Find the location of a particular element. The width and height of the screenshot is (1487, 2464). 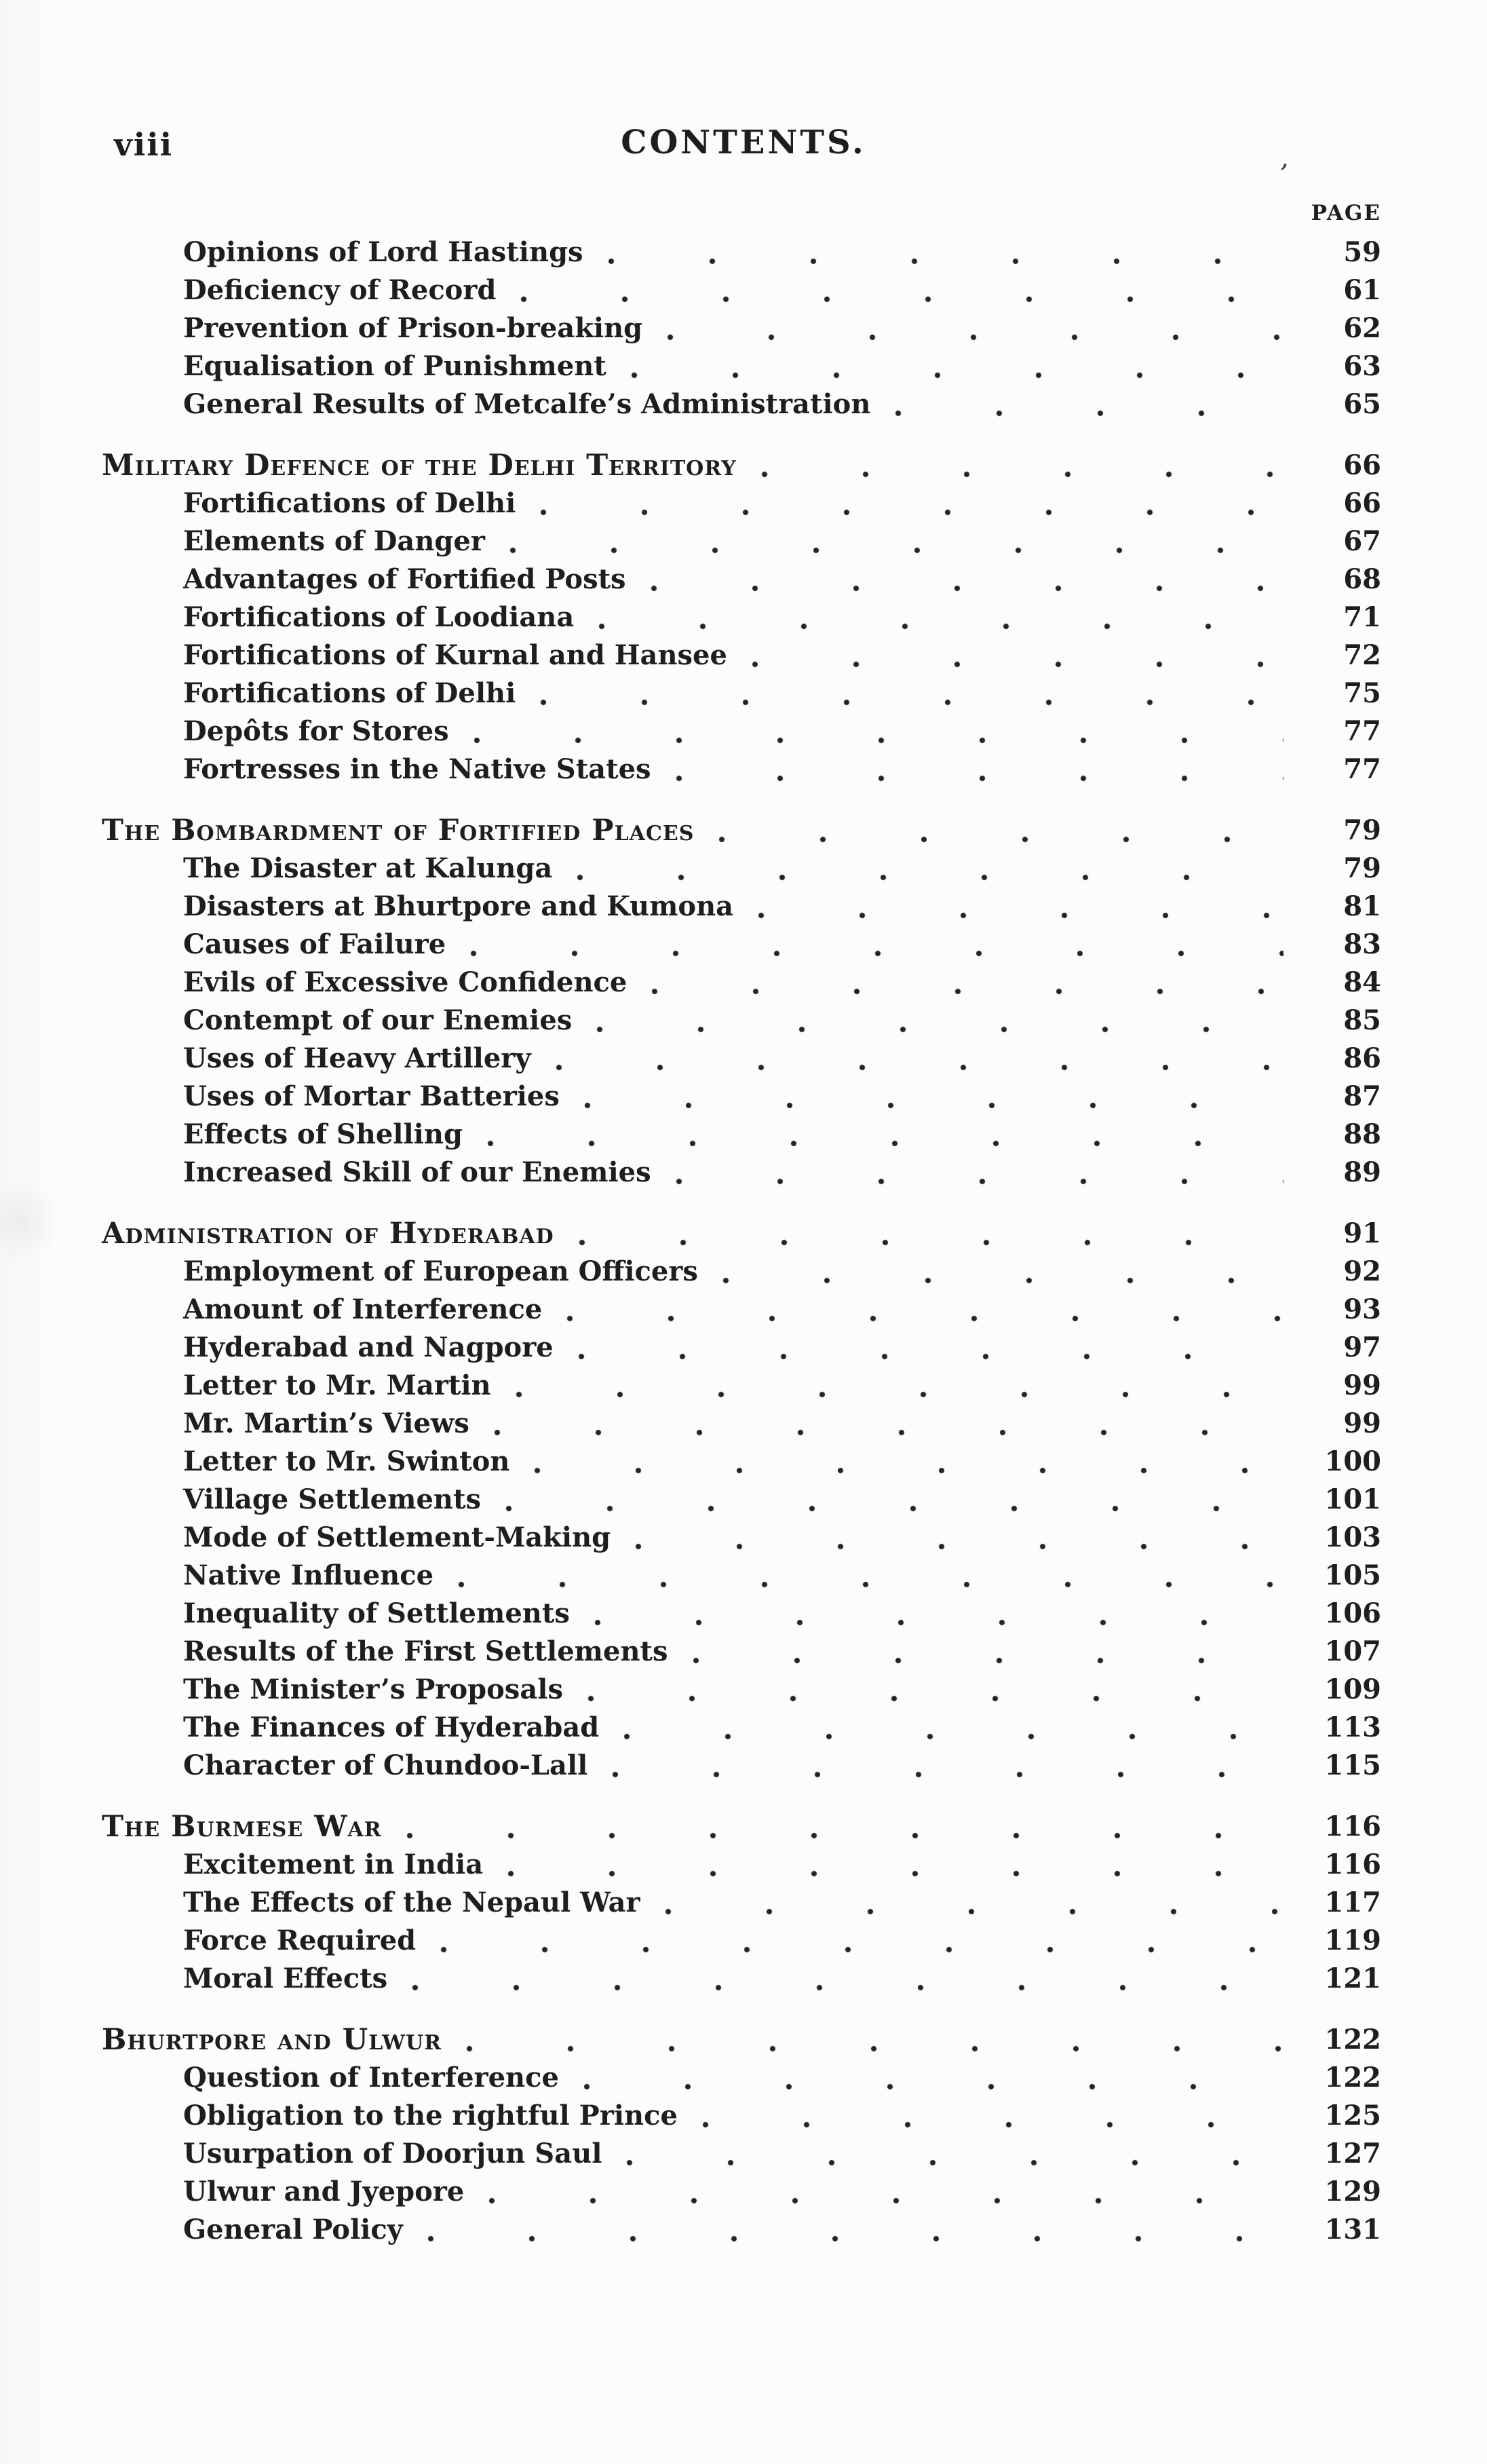

toc-entry-page: 85 is located at coordinates (1362, 1020).